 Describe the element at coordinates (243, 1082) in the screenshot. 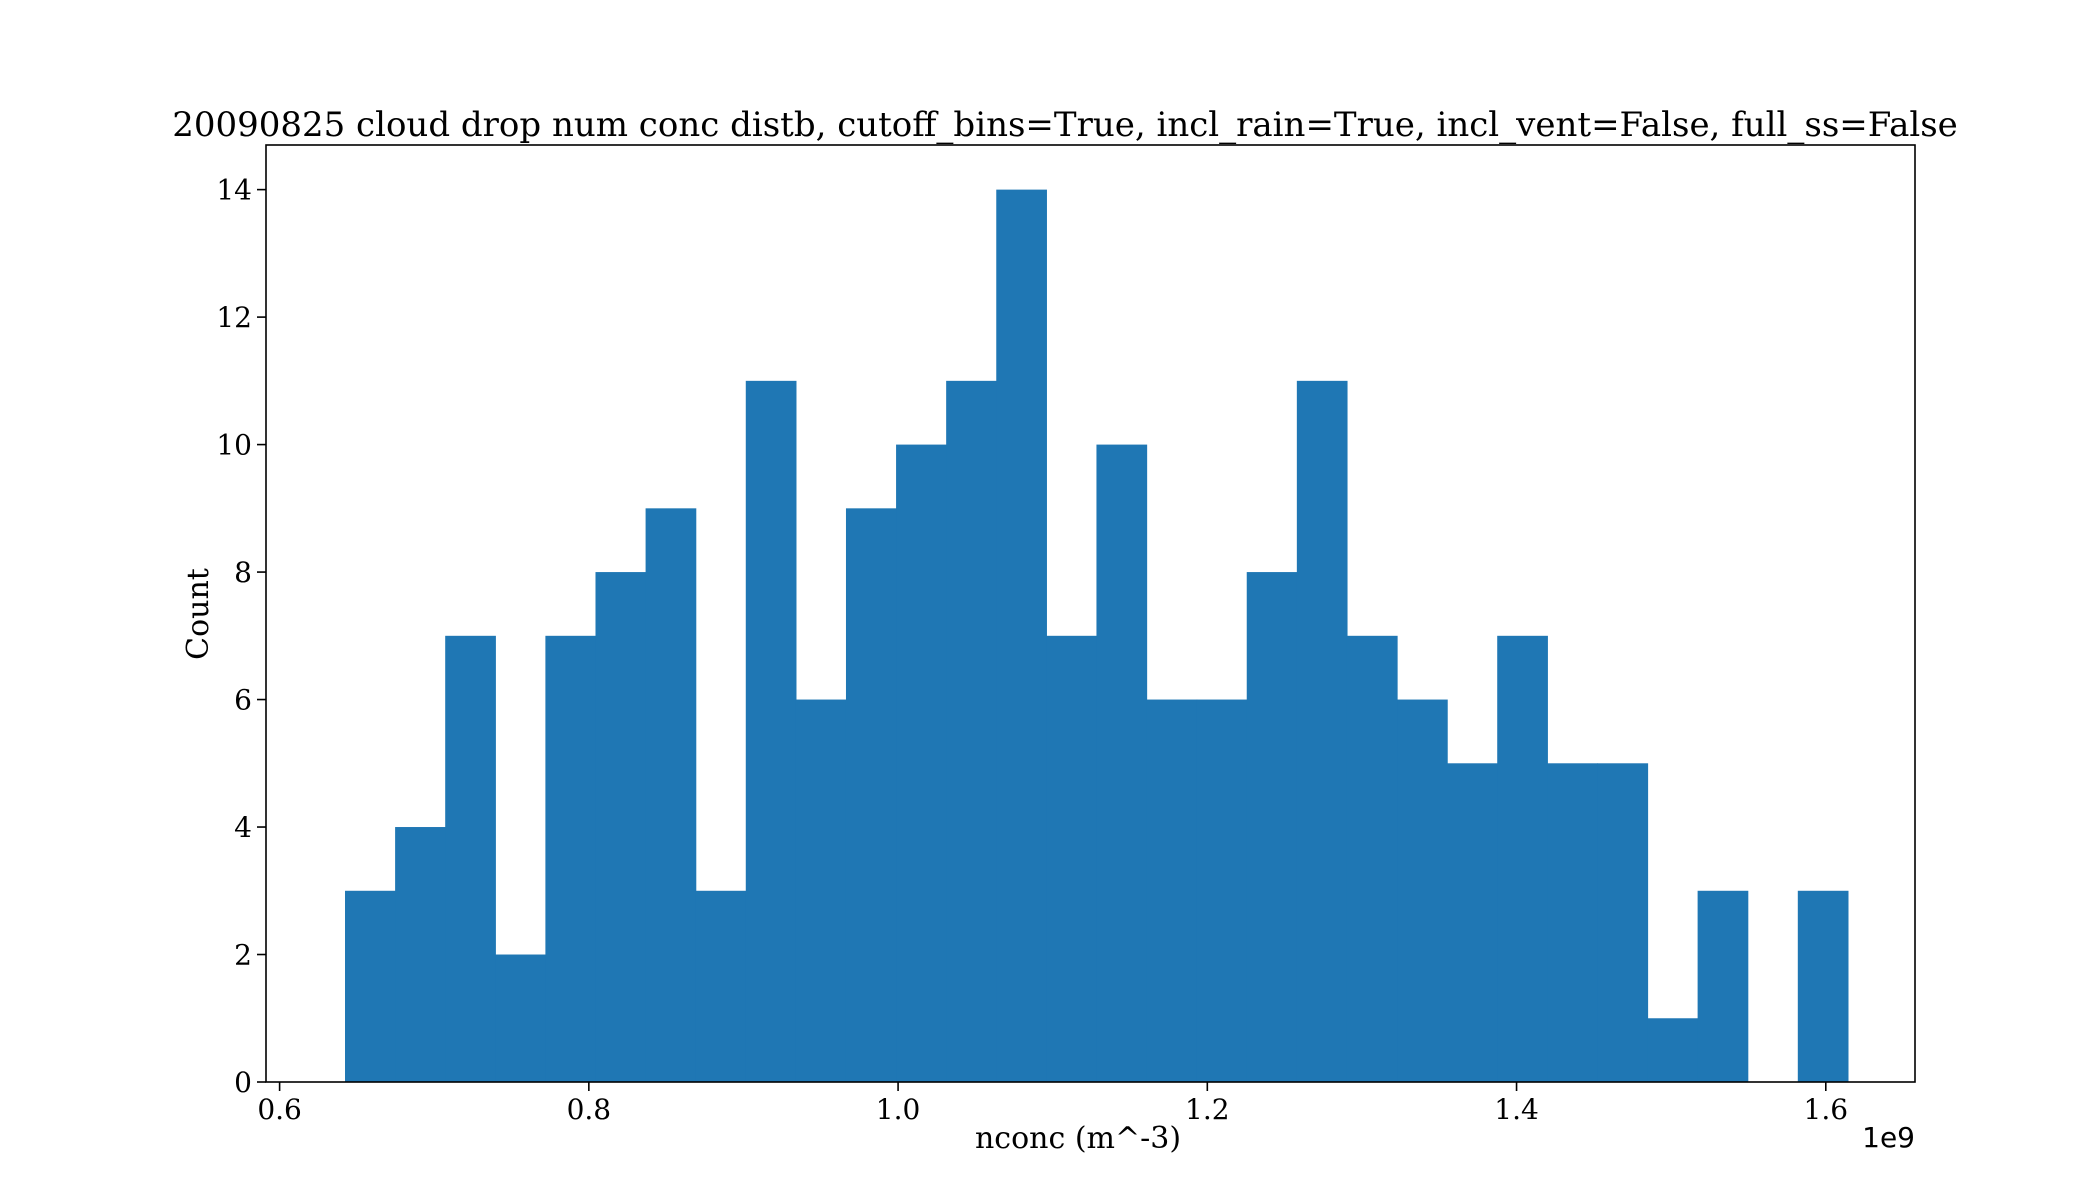

I see `y-tick-label: 0` at that location.